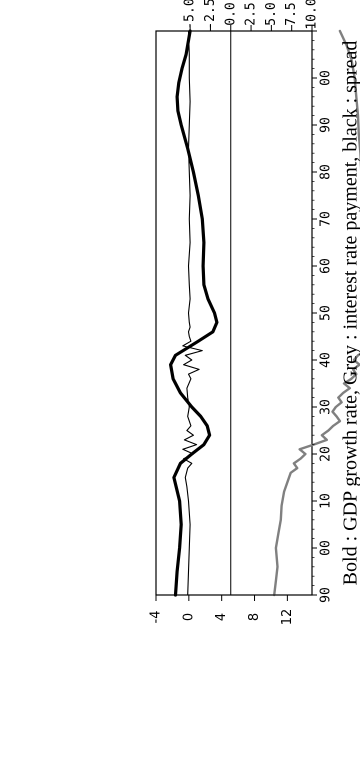 The image size is (360, 778). I want to click on right-tick-label: 7.5, so click(291, 13).